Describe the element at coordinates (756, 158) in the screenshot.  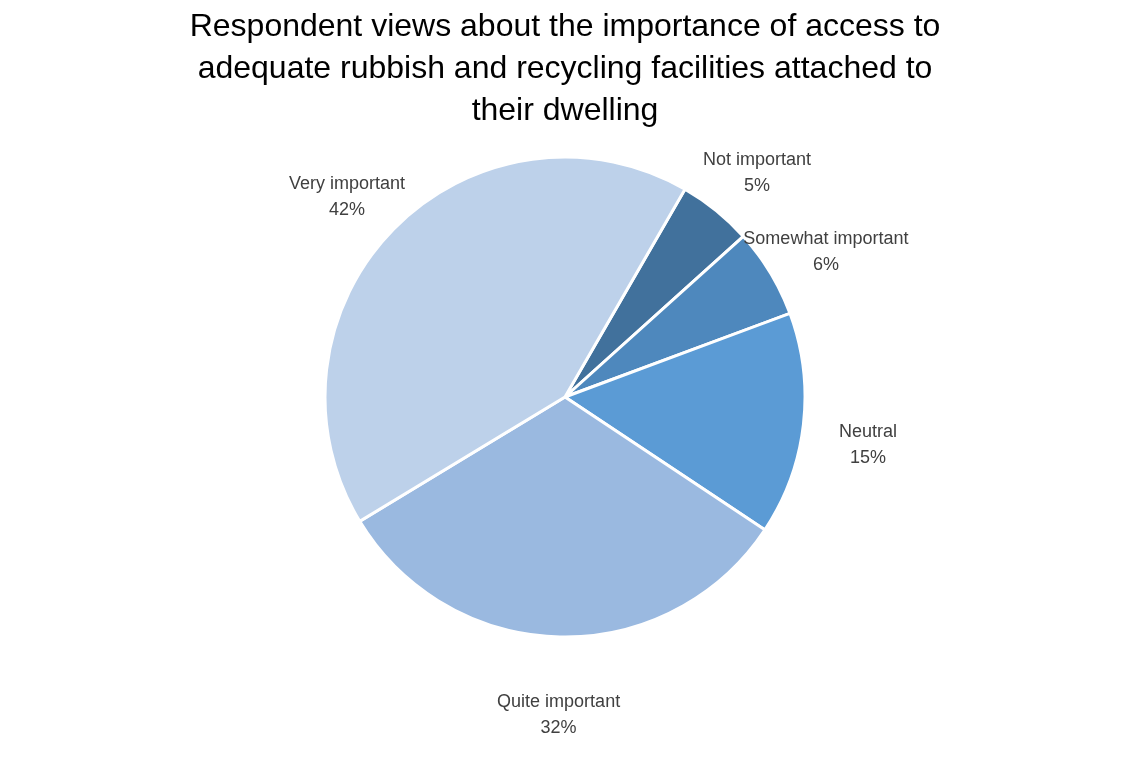
I see `slice-label: Not important` at that location.